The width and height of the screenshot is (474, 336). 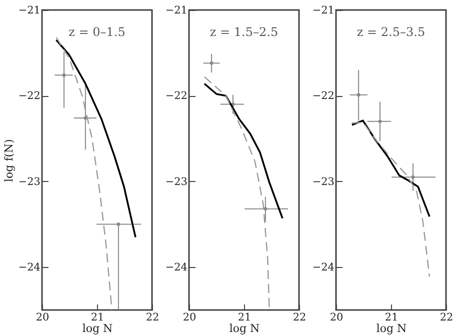 I want to click on annotation: z = 2.5–3.5, so click(x=391, y=32).